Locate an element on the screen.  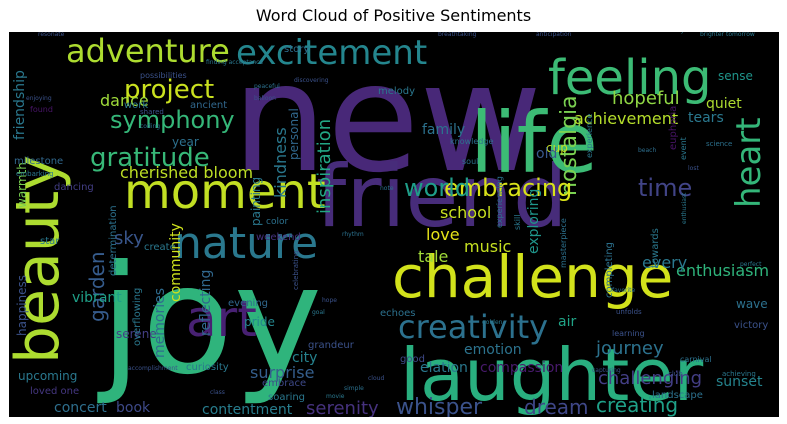
word-create: create is located at coordinates (160, 247).